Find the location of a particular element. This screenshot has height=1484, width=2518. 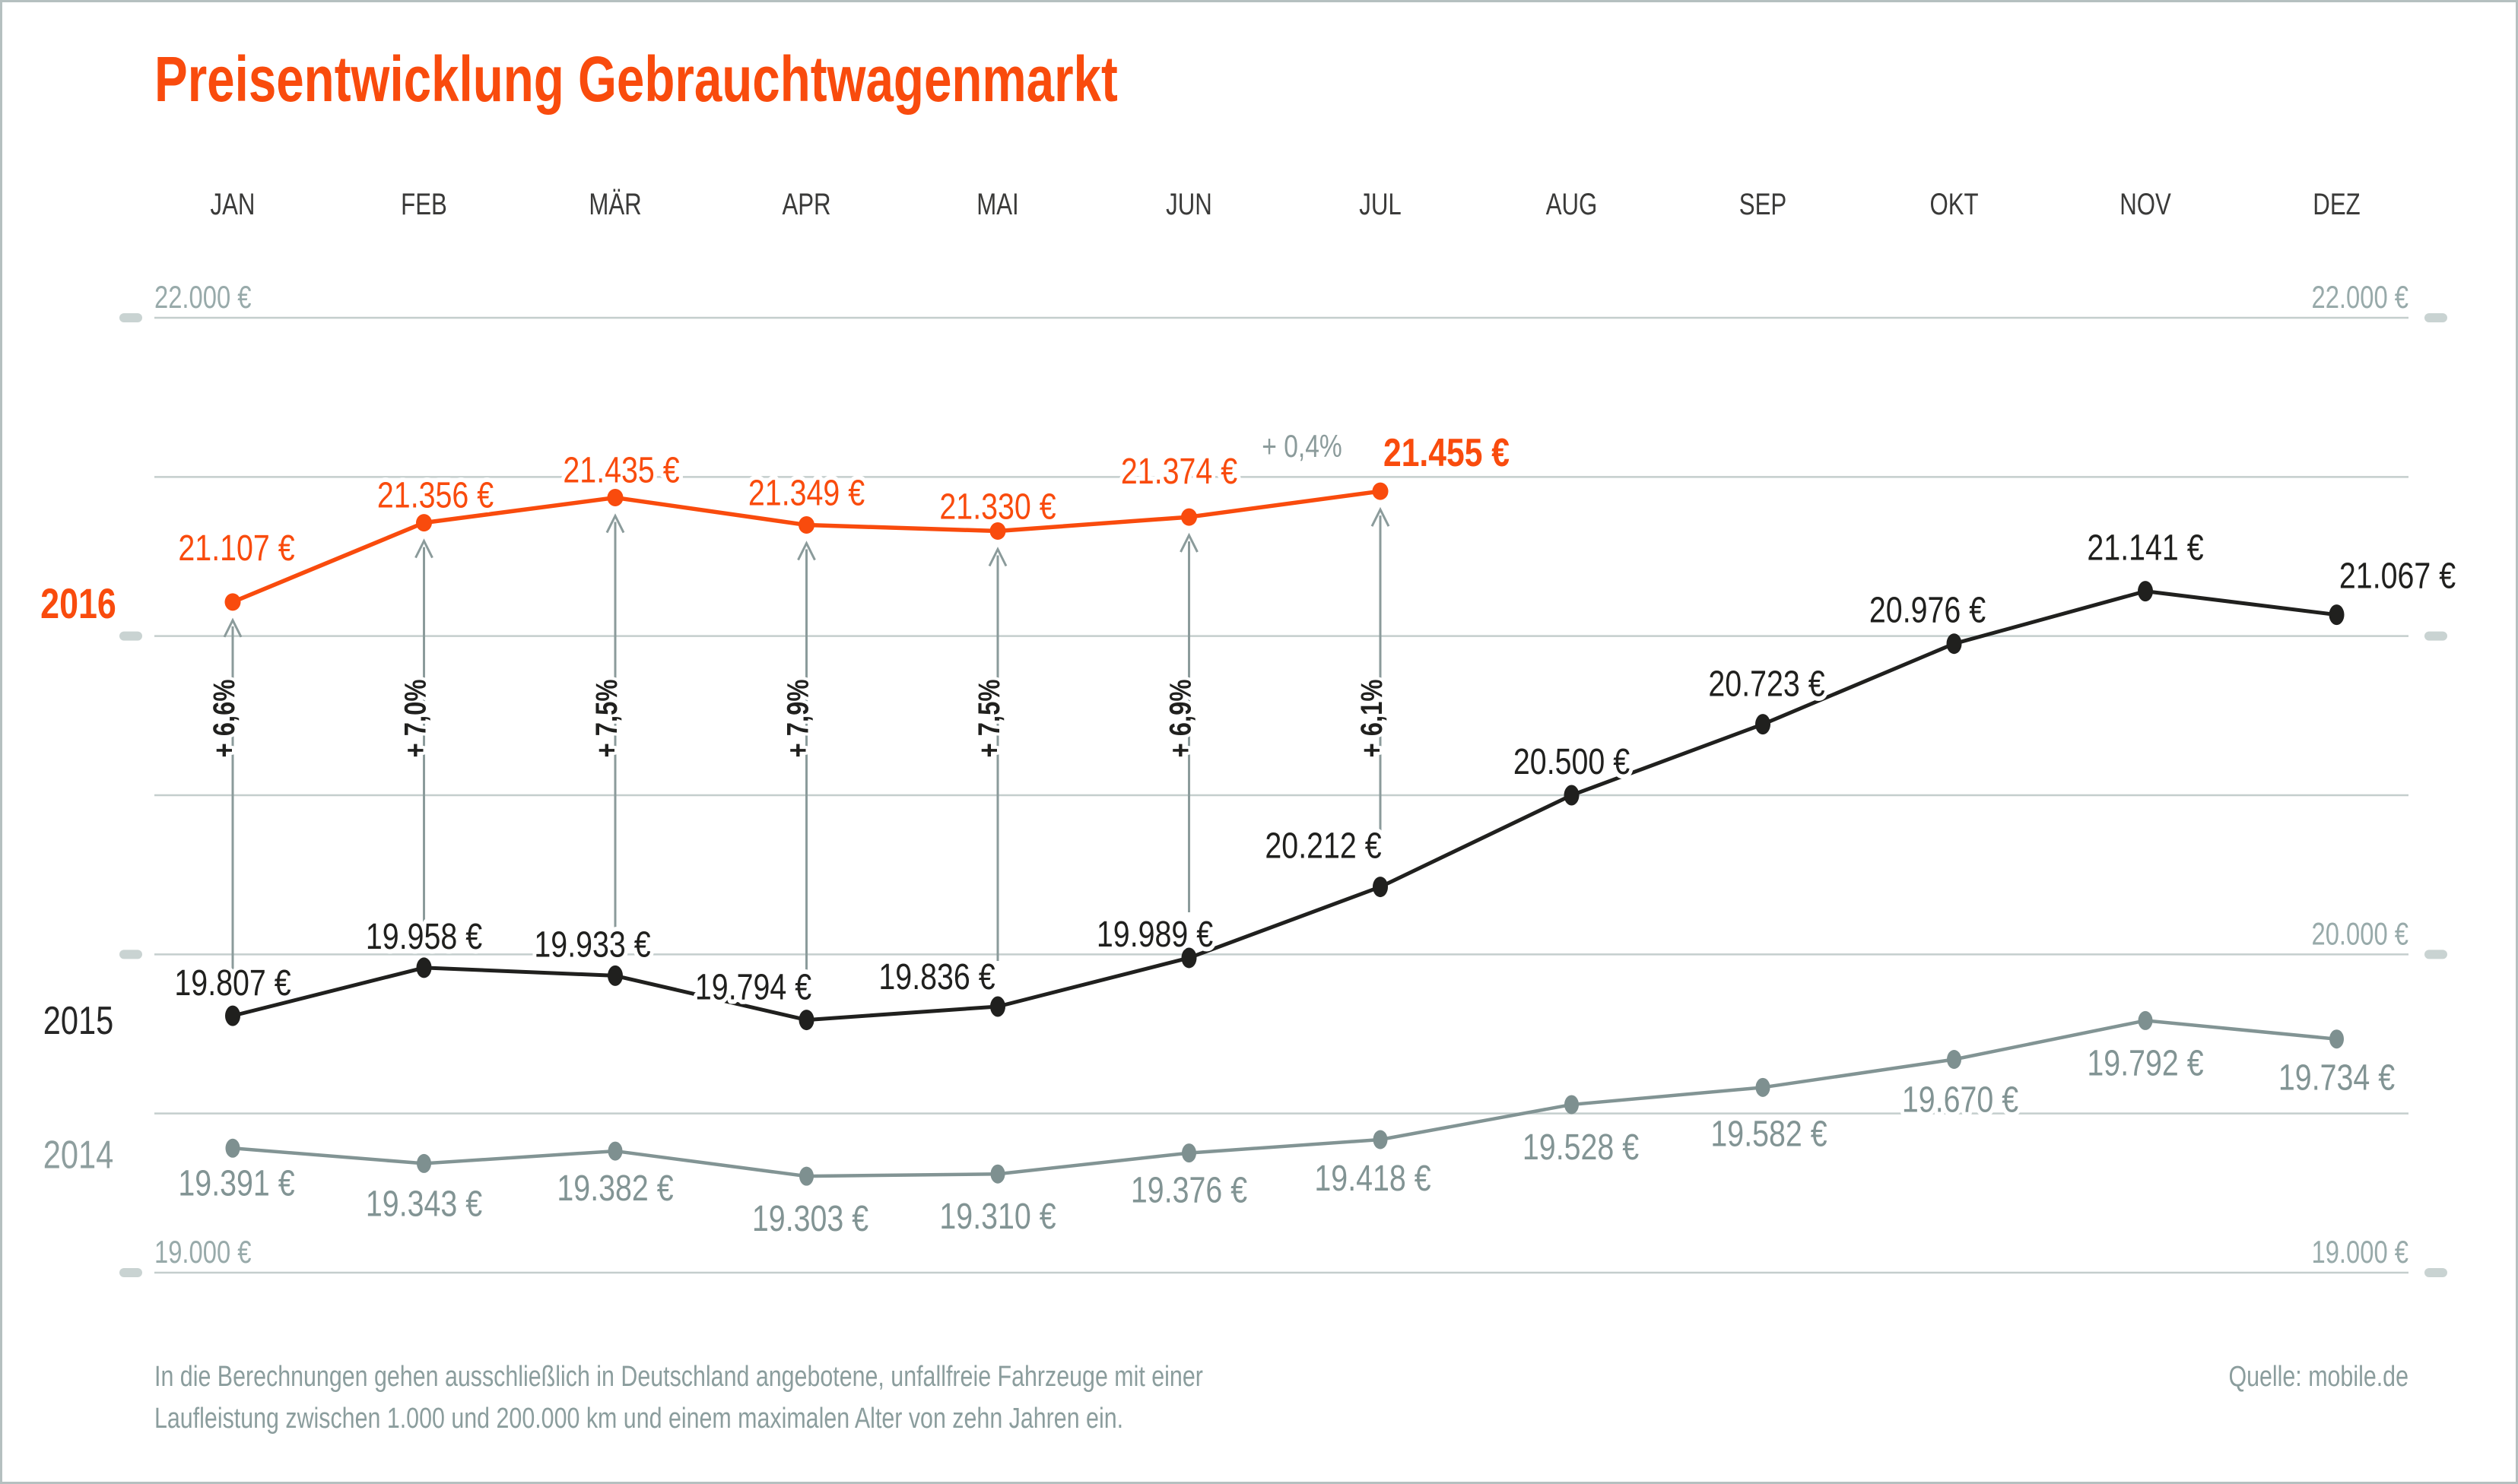

value-label-2016-mai: 21.330 € is located at coordinates (997, 508).